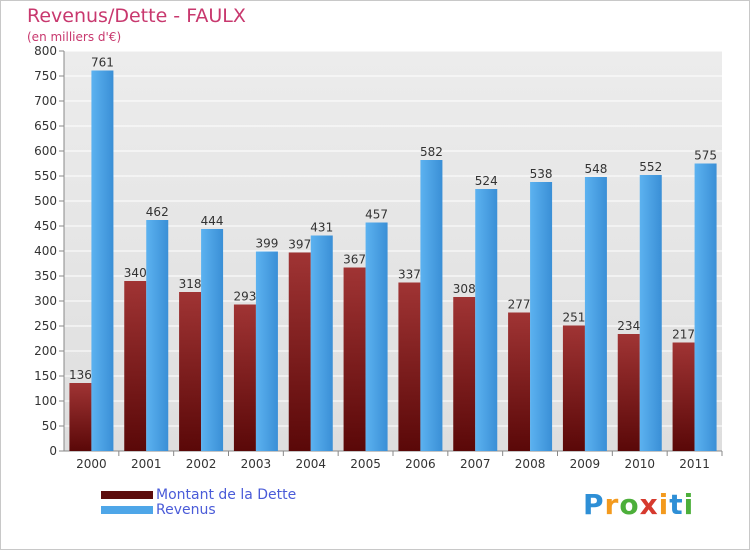 The width and height of the screenshot is (750, 550). What do you see at coordinates (628, 326) in the screenshot?
I see `data-label-dette: 234` at bounding box center [628, 326].